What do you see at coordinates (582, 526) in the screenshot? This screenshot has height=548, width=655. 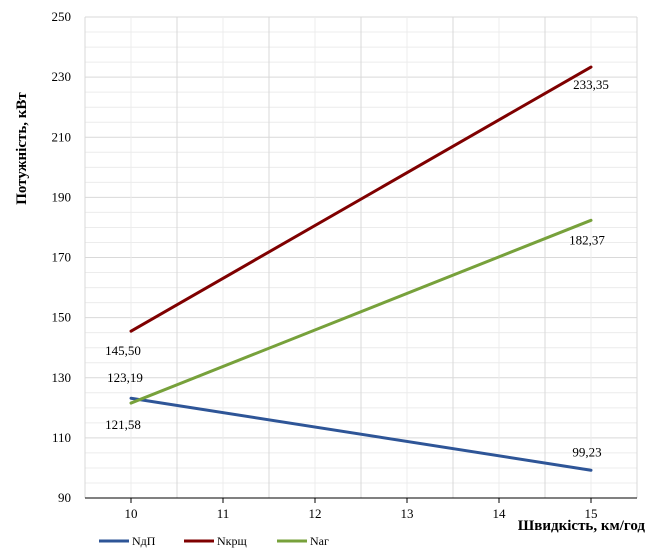 I see `x-axis-title: Швидкість, км/год` at bounding box center [582, 526].